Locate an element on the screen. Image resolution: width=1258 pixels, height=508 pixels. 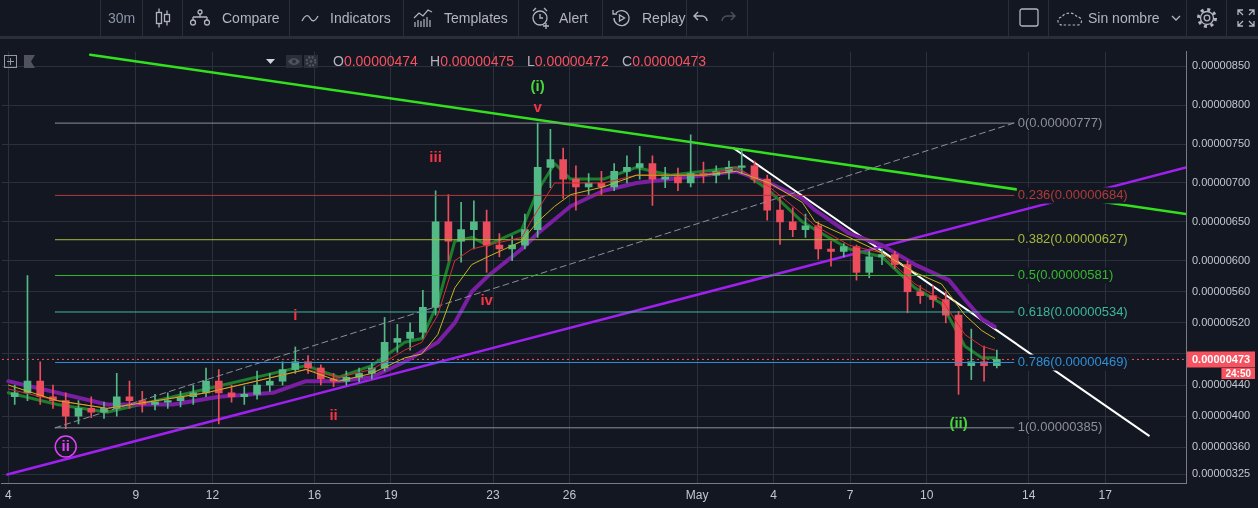
y-tick-label: 0.00000750 is located at coordinates (1221, 143).